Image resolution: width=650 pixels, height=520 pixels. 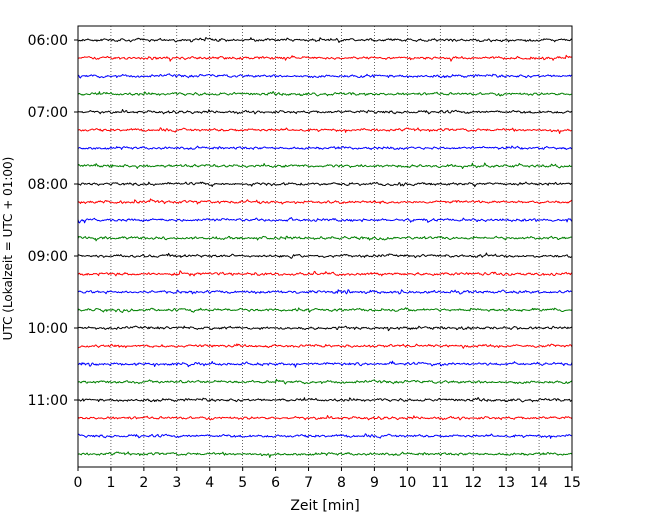 What do you see at coordinates (110, 483) in the screenshot?
I see `x-tick-label: 1` at bounding box center [110, 483].